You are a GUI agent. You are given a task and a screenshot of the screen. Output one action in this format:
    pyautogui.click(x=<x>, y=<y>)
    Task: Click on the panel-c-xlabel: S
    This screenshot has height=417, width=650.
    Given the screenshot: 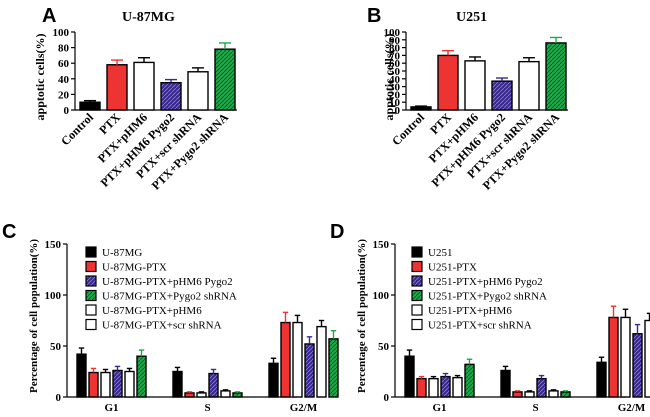 What is the action you would take?
    pyautogui.click(x=207, y=408)
    